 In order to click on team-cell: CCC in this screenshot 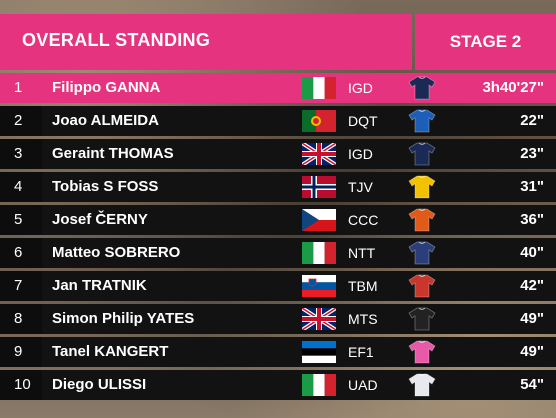, I will do `click(367, 220)`.